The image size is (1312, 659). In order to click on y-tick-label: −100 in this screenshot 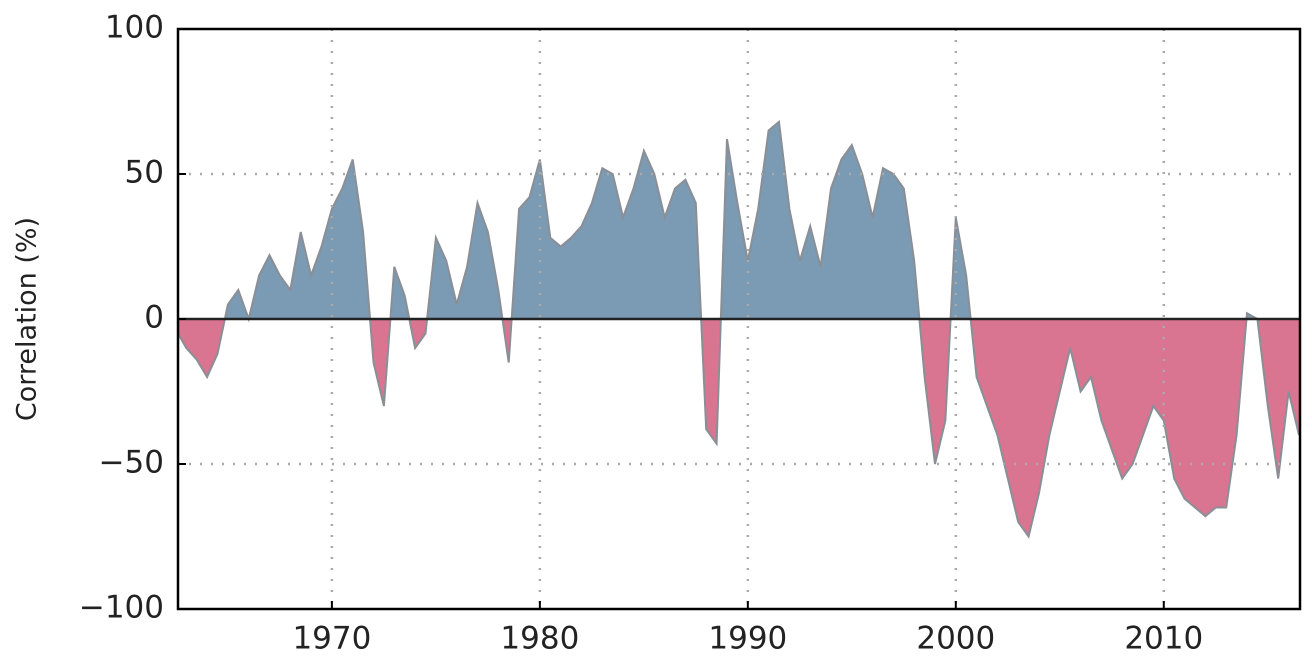, I will do `click(121, 608)`.